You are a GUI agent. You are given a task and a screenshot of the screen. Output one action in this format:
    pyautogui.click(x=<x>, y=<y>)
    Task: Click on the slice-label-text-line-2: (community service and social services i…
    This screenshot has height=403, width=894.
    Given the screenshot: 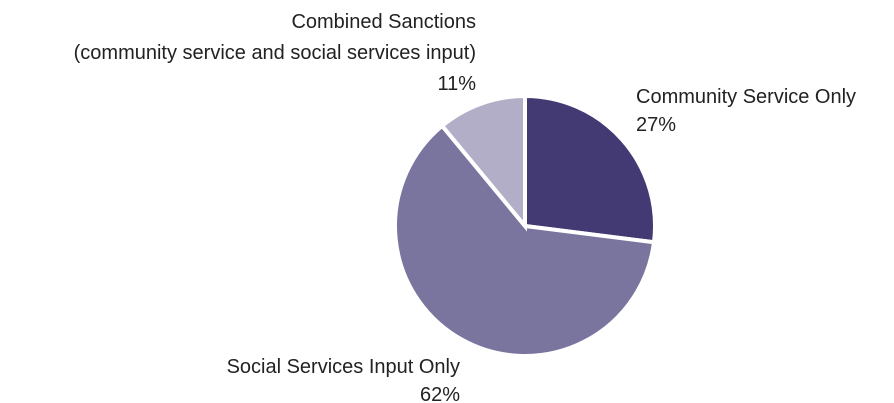 What is the action you would take?
    pyautogui.click(x=275, y=53)
    